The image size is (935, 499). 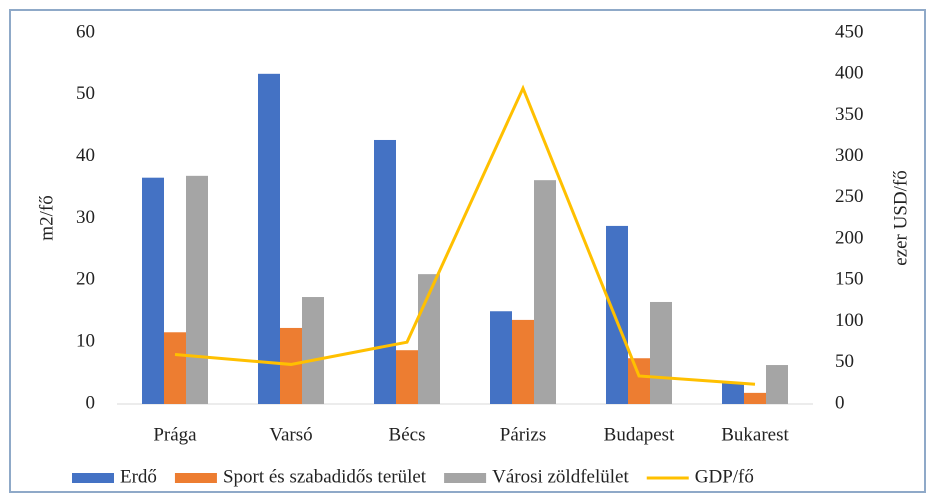 I want to click on y-tick-label: 30, so click(x=85, y=217).